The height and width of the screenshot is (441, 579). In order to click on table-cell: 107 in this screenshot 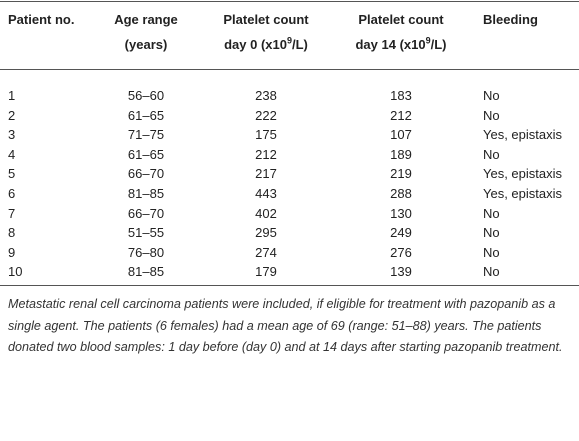, I will do `click(401, 135)`.